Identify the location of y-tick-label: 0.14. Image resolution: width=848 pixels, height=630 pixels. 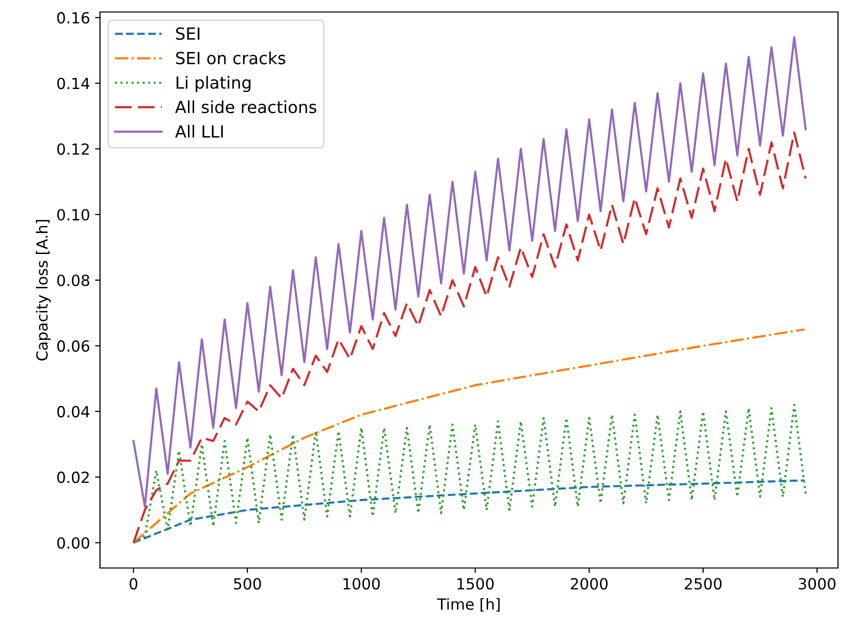
(73, 84).